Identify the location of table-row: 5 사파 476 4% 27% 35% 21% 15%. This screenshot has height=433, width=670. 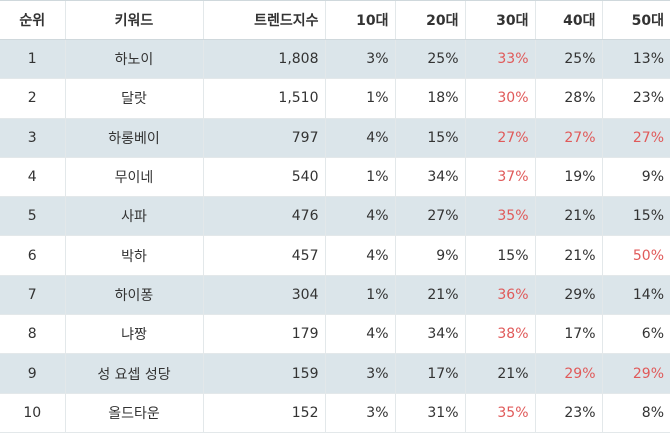
(335, 216).